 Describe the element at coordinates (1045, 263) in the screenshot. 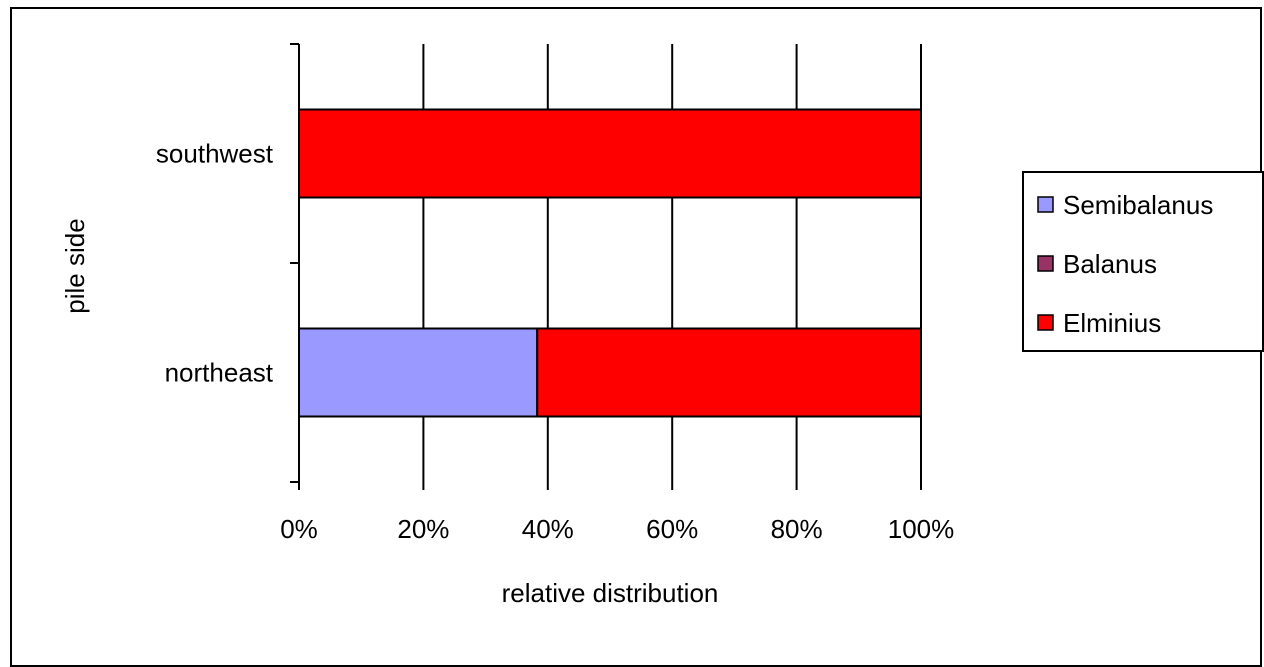

I see `legend-swatch-balanus` at that location.